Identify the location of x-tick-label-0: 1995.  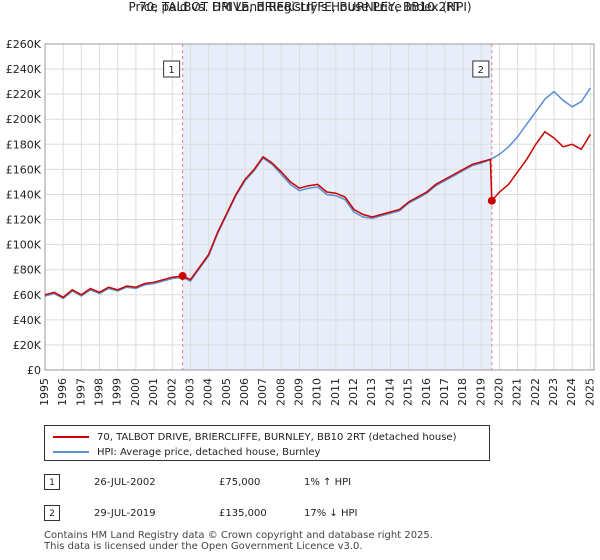
(44, 392).